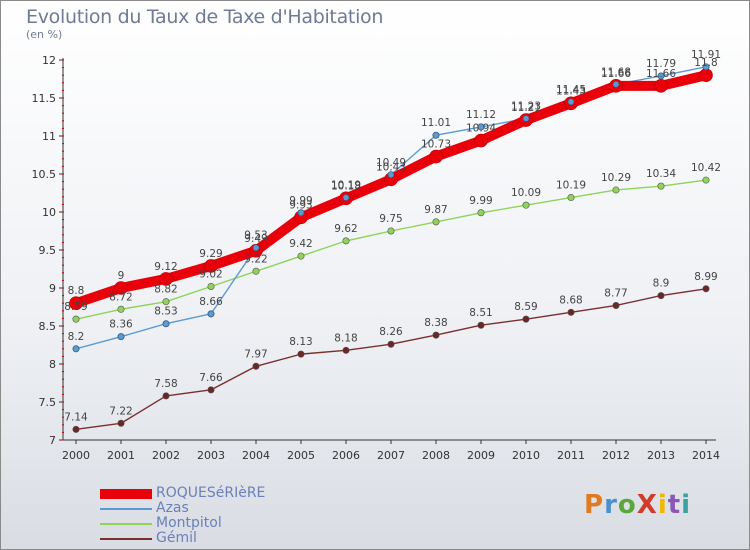 This screenshot has width=750, height=550. I want to click on data-label: 10.43, so click(391, 167).